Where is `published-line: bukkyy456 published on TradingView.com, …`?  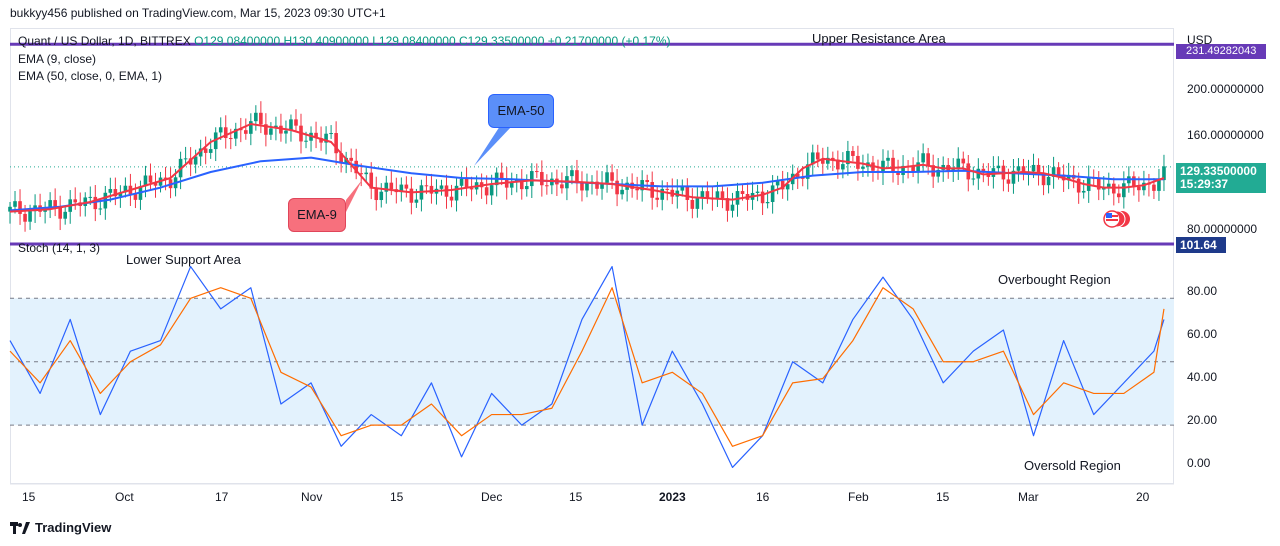
published-line: bukkyy456 published on TradingView.com, … is located at coordinates (198, 13).